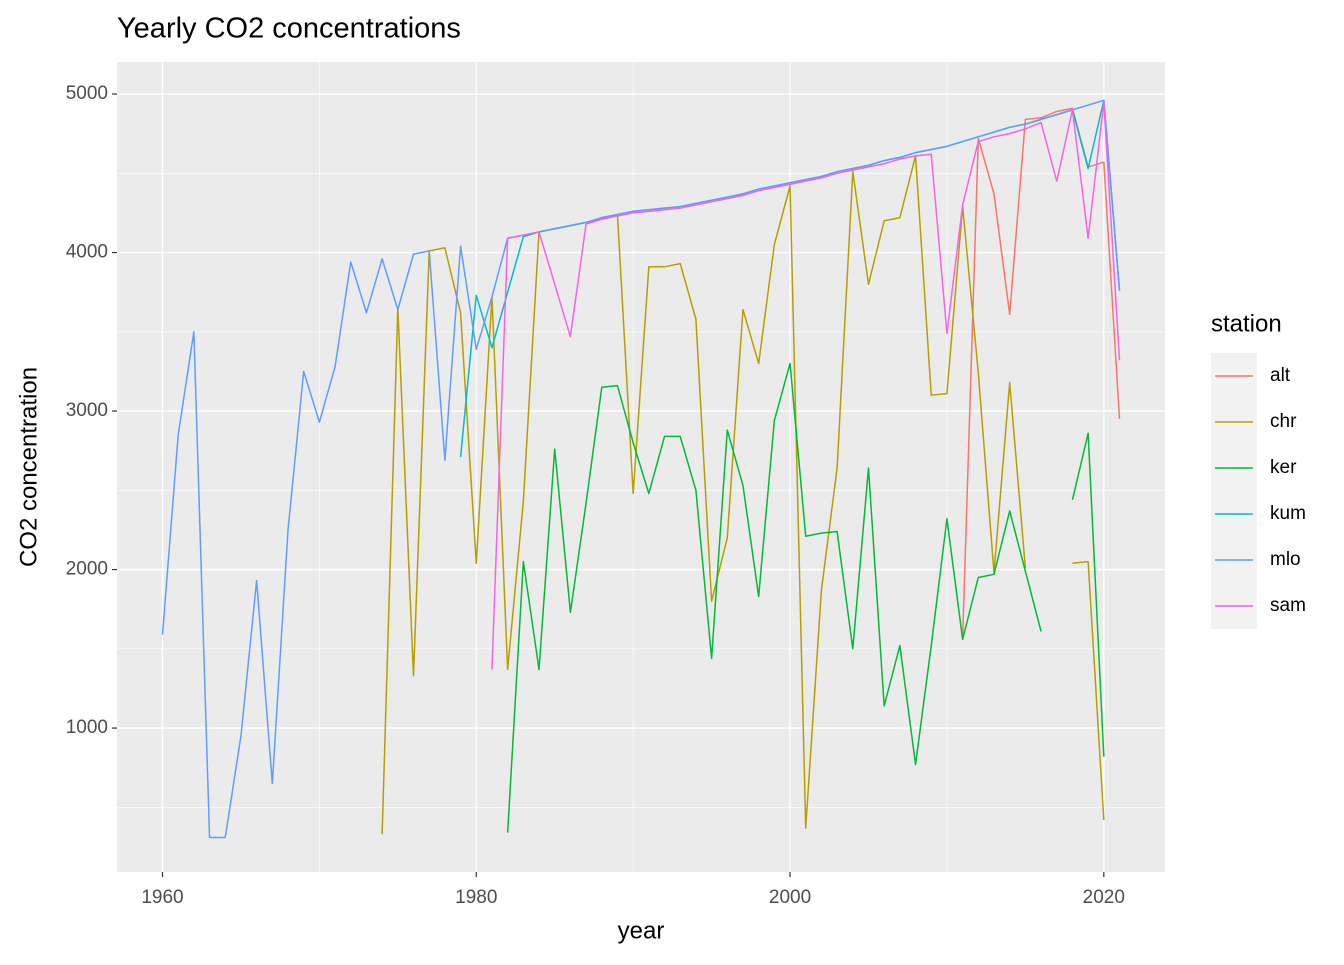 This screenshot has width=1344, height=965. What do you see at coordinates (1285, 559) in the screenshot?
I see `legend-label: mlo` at bounding box center [1285, 559].